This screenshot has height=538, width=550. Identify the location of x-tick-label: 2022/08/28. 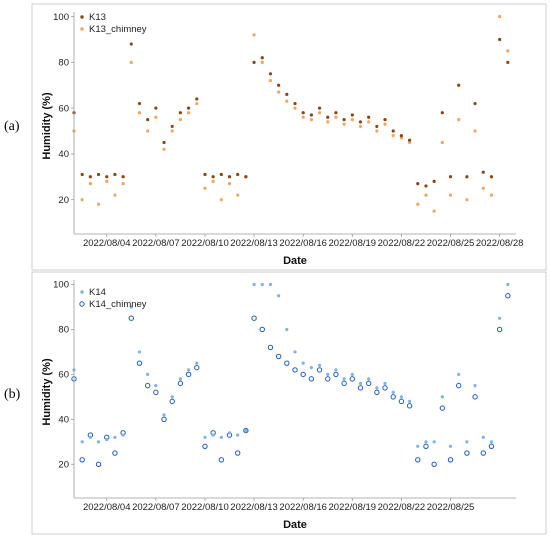
(500, 243).